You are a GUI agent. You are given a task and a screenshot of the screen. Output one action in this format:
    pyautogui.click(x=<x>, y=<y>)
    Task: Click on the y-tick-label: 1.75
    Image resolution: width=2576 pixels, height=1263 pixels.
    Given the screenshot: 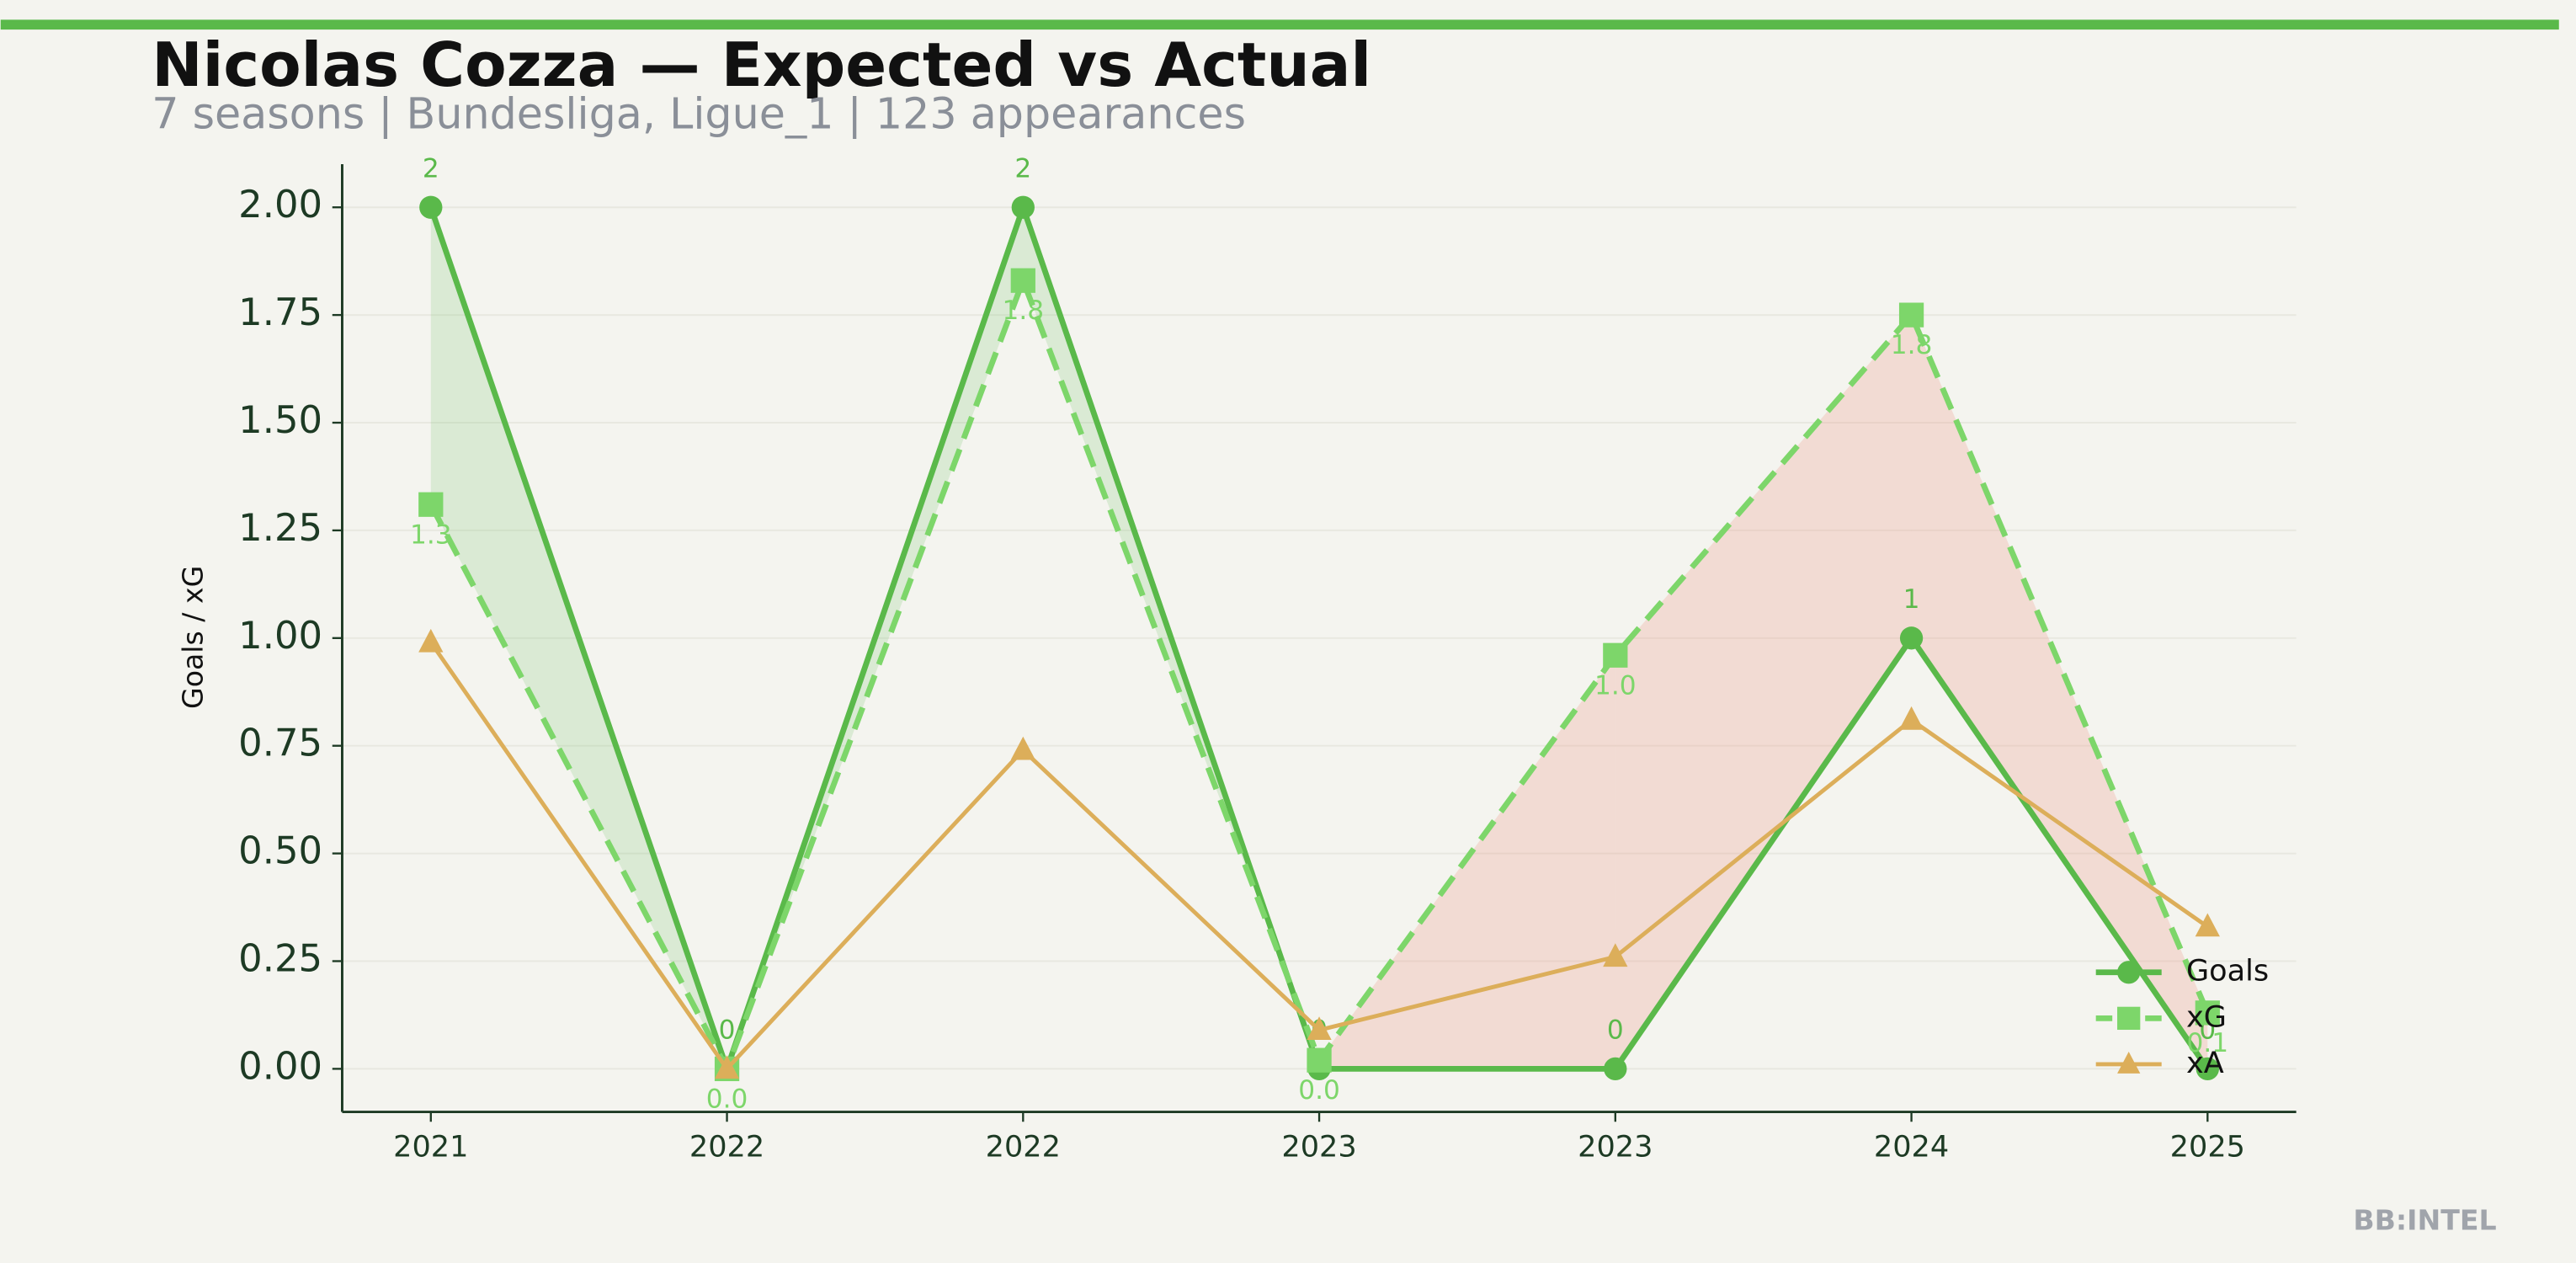 What is the action you would take?
    pyautogui.click(x=280, y=312)
    